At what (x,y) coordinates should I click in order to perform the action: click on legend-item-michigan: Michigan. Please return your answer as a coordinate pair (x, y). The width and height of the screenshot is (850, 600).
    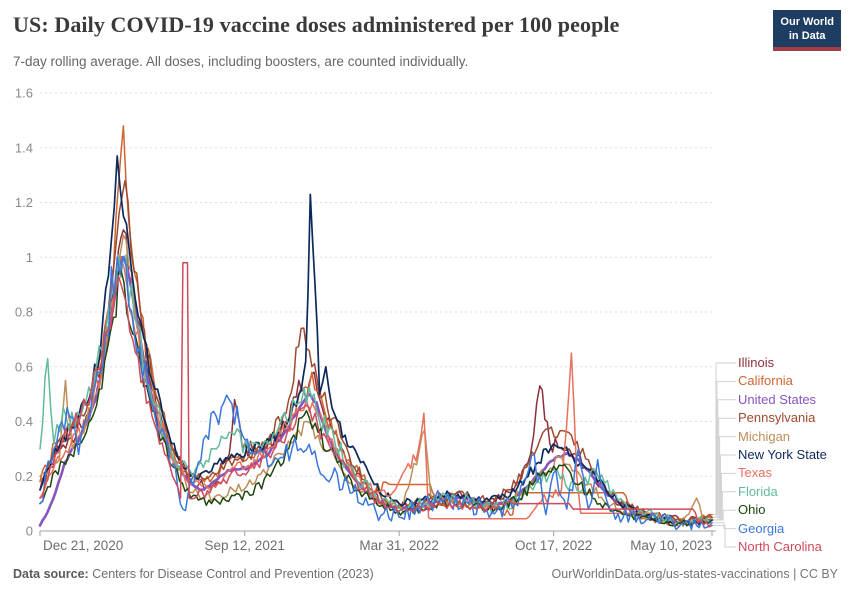
    Looking at the image, I should click on (764, 436).